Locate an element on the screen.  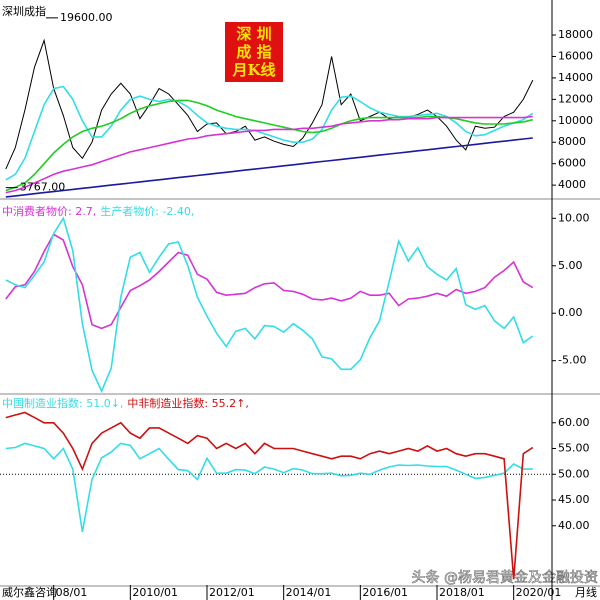
y-tick-label: 45.00 is located at coordinates (574, 499).